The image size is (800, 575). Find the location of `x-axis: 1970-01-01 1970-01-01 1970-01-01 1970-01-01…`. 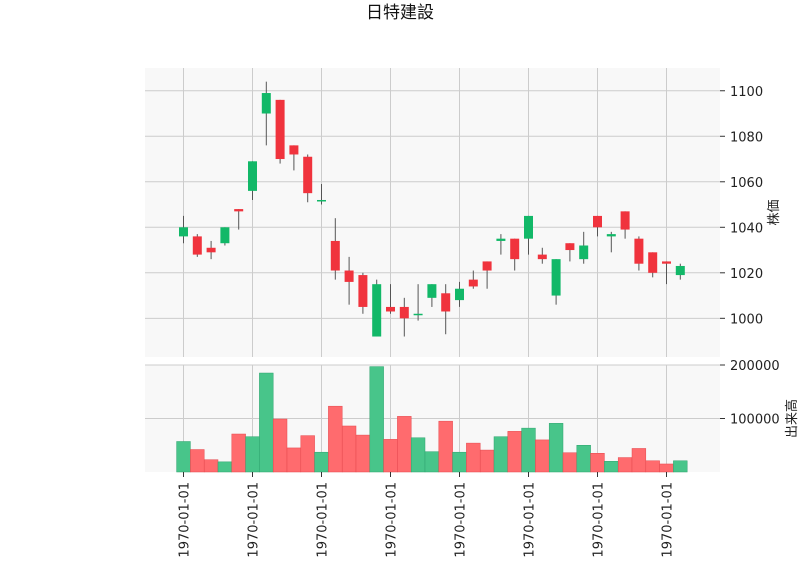

x-axis: 1970-01-01 1970-01-01 1970-01-01 1970-01-01… is located at coordinates (427, 515).